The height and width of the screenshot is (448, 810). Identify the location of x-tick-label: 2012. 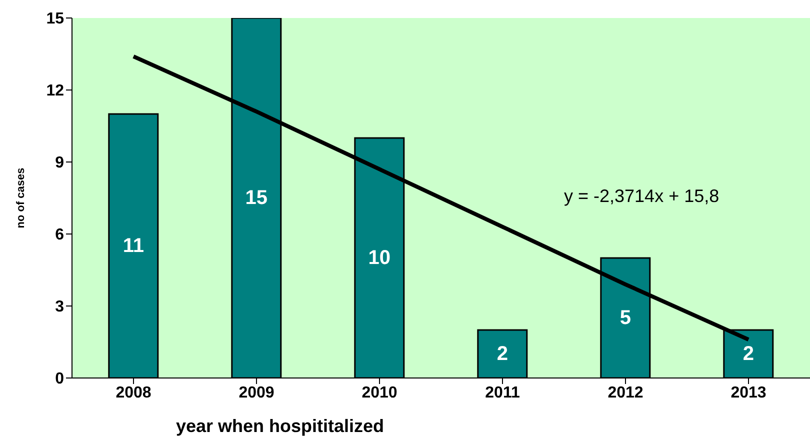
(626, 393).